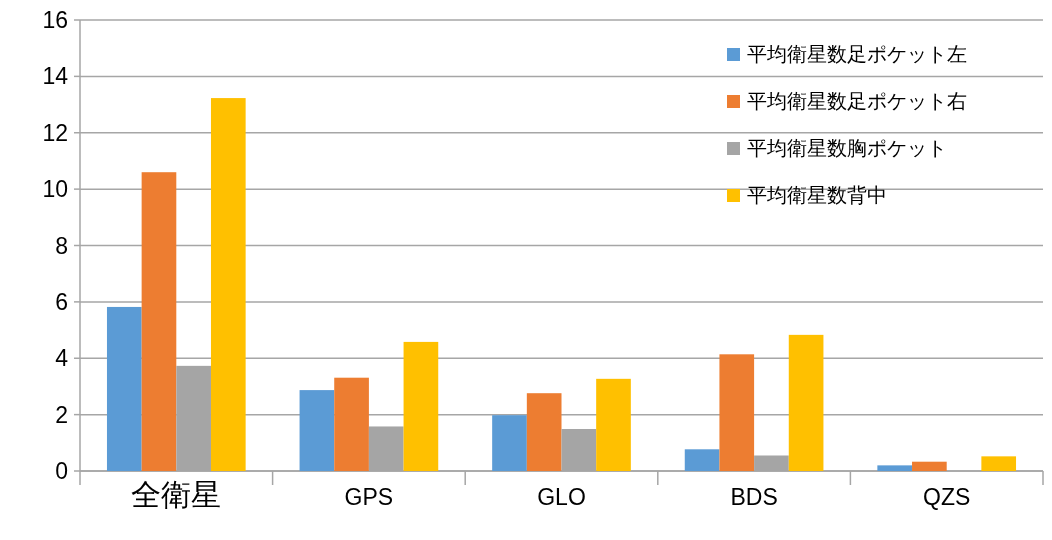 This screenshot has height=540, width=1052. Describe the element at coordinates (61, 301) in the screenshot. I see `y-tick-label: 6` at that location.